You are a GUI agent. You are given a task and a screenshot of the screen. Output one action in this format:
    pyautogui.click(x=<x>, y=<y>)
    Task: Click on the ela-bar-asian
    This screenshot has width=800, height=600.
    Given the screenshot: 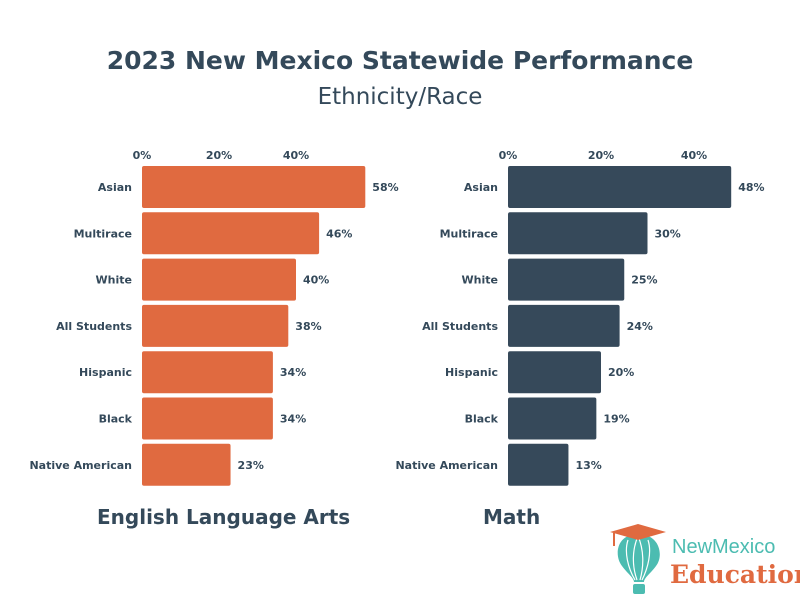 What is the action you would take?
    pyautogui.click(x=254, y=187)
    